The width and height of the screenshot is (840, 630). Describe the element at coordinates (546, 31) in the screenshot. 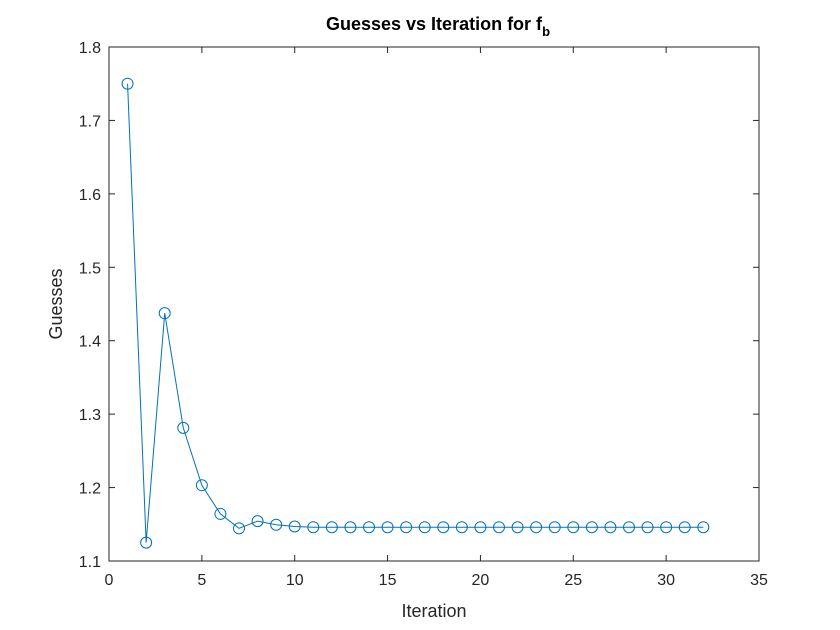

I see `chart-title-subscript: b` at that location.